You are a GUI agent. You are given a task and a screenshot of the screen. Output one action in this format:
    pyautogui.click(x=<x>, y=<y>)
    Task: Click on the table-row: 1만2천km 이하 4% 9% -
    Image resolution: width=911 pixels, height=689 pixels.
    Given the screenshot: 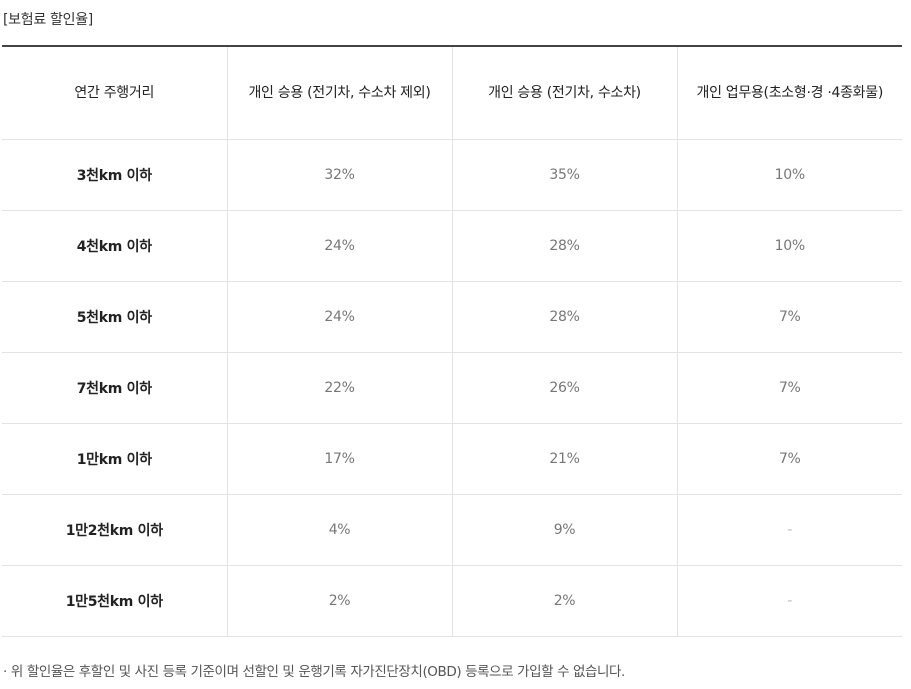 What is the action you would take?
    pyautogui.click(x=452, y=530)
    